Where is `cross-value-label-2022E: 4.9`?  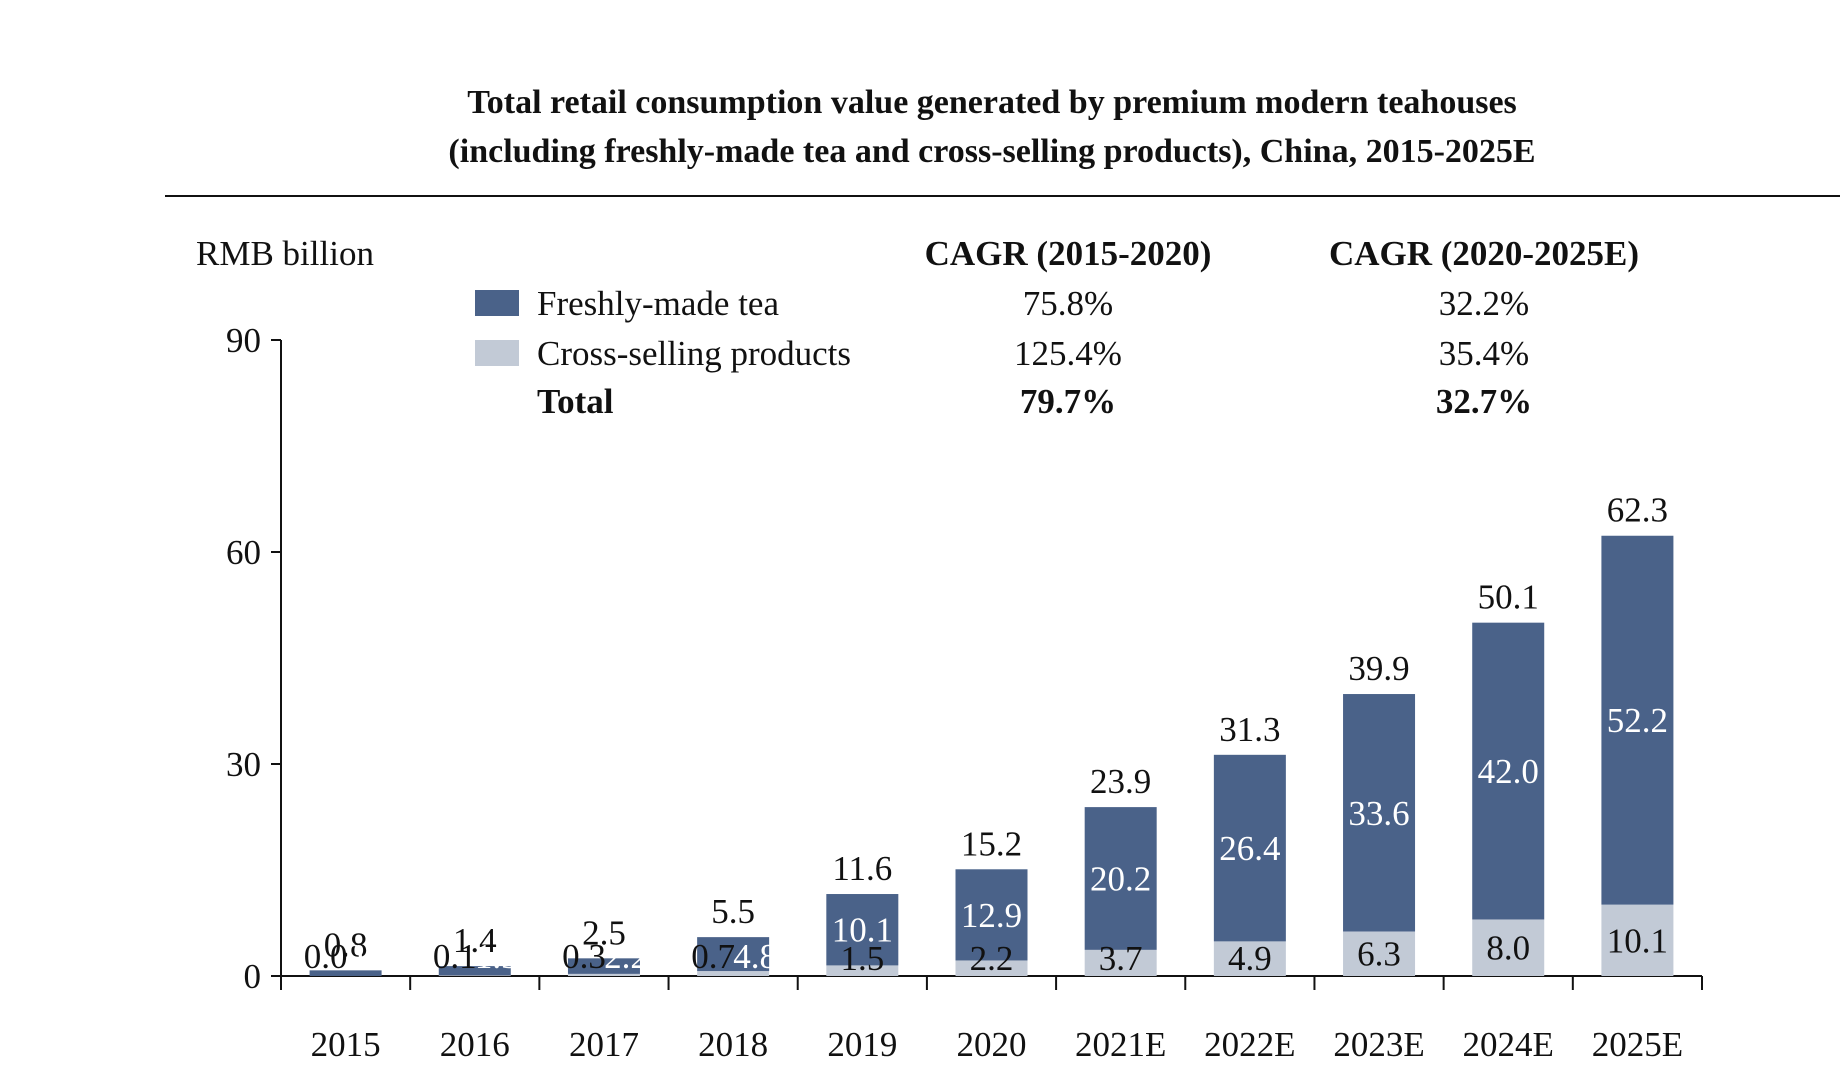 cross-value-label-2022E: 4.9 is located at coordinates (1250, 958).